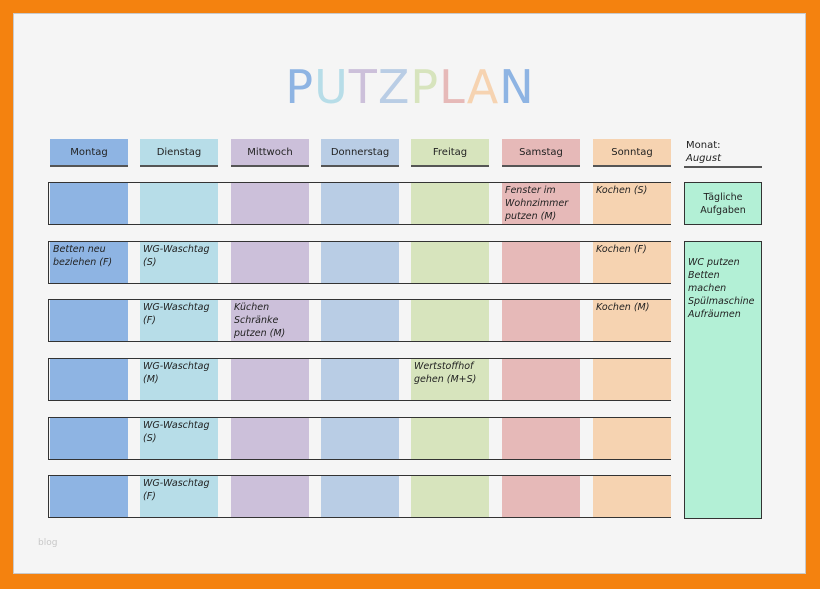 This screenshot has height=589, width=820. I want to click on title-letter: Z, so click(394, 87).